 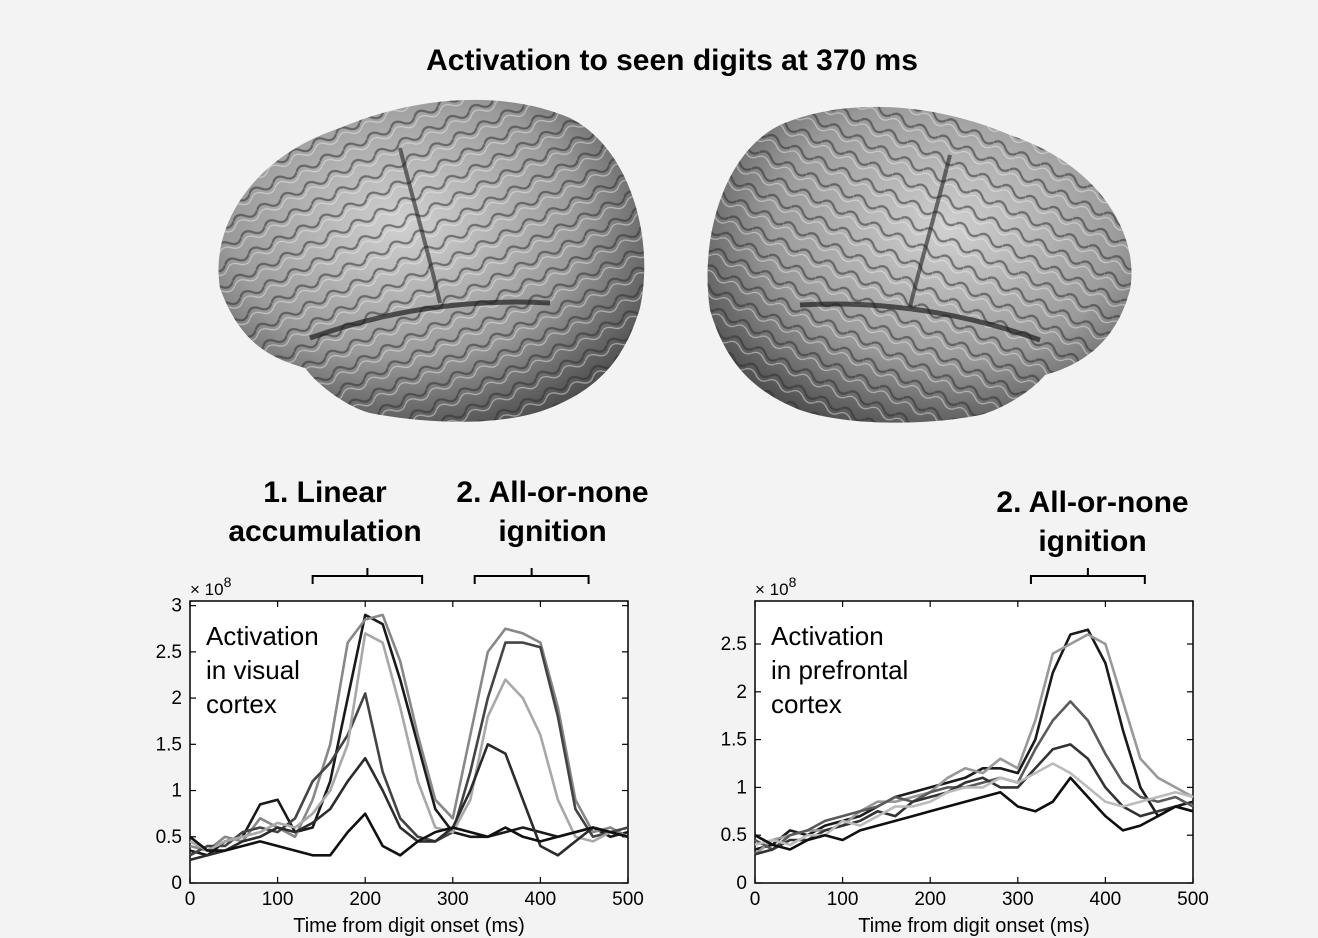 What do you see at coordinates (919, 264) in the screenshot?
I see `right-hemisphere-brain-image` at bounding box center [919, 264].